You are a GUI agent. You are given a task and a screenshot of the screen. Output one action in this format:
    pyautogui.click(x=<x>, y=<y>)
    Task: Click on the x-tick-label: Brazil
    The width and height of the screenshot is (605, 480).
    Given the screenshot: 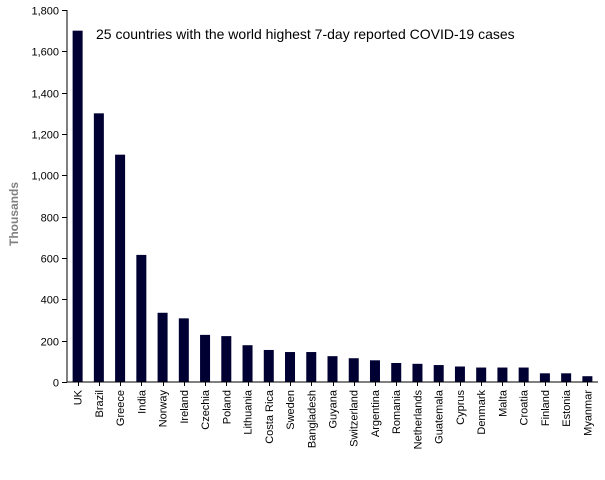 What is the action you would take?
    pyautogui.click(x=100, y=404)
    